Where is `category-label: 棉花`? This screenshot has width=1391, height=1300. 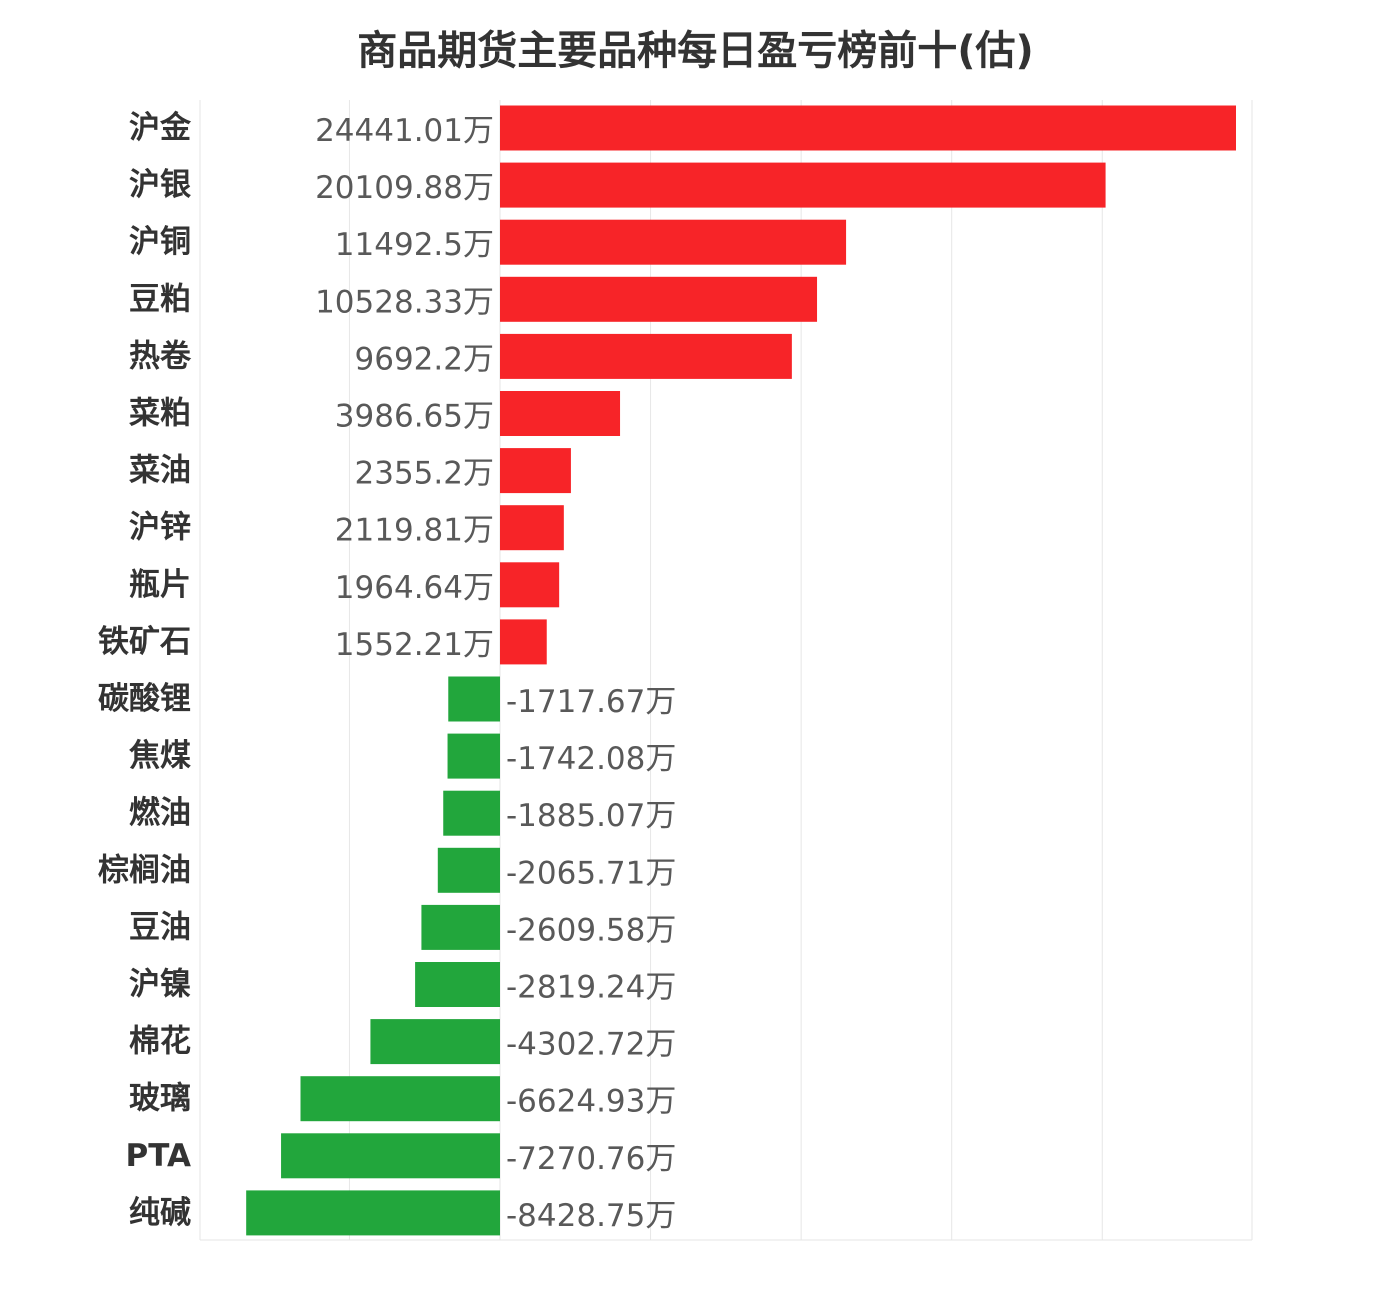 category-label: 棉花 is located at coordinates (160, 1042).